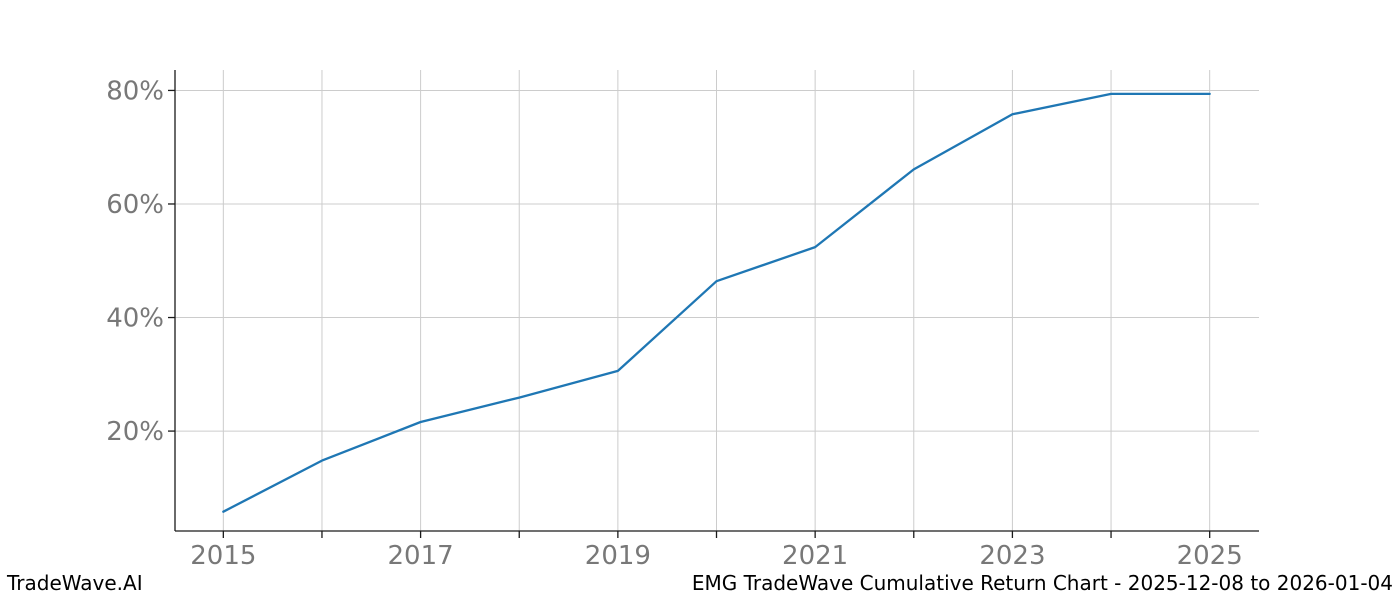  What do you see at coordinates (421, 556) in the screenshot?
I see `x-tick-label: 2017` at bounding box center [421, 556].